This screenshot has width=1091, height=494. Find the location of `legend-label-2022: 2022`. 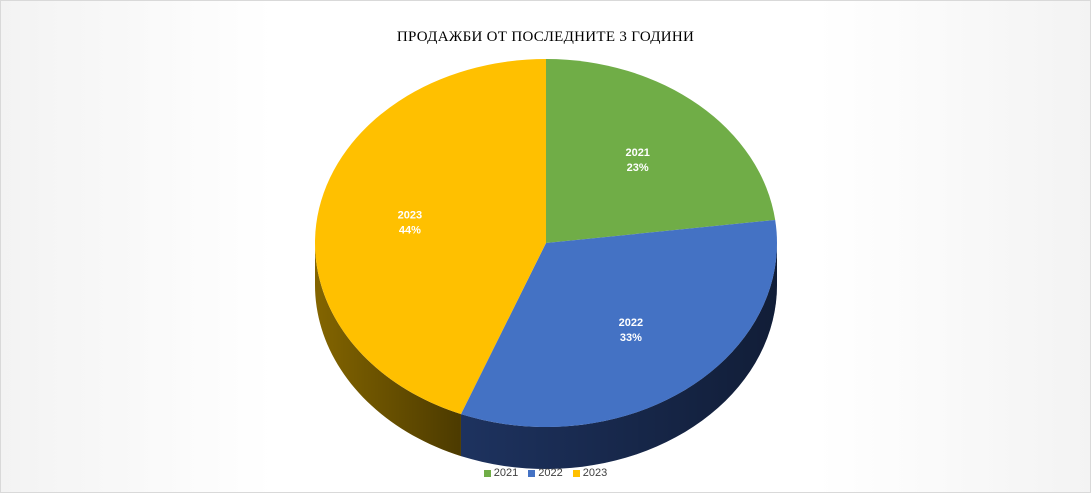

legend-label-2022: 2022 is located at coordinates (550, 473).